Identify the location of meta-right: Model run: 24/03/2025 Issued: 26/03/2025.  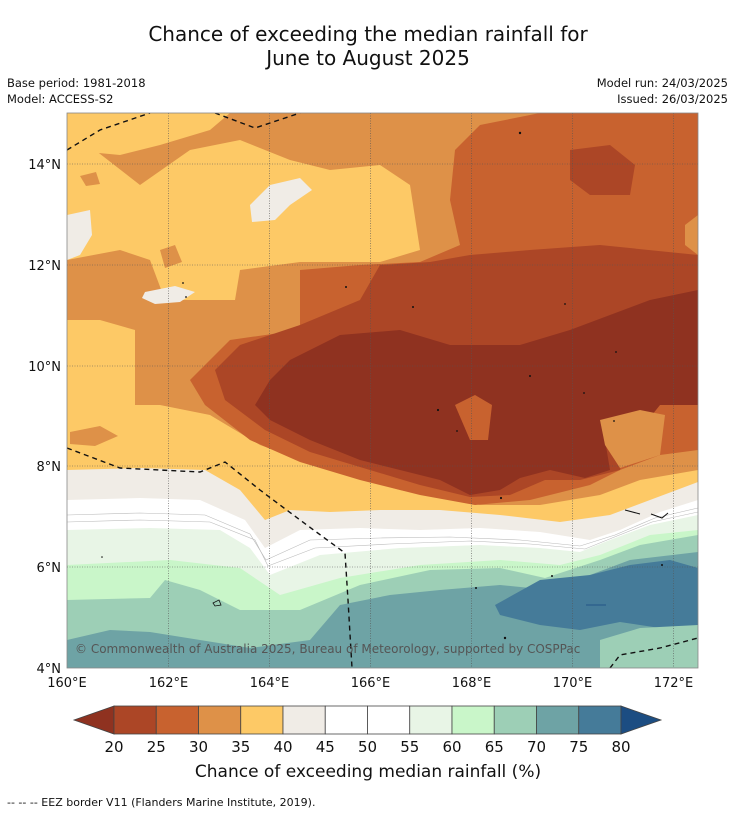
(662, 91).